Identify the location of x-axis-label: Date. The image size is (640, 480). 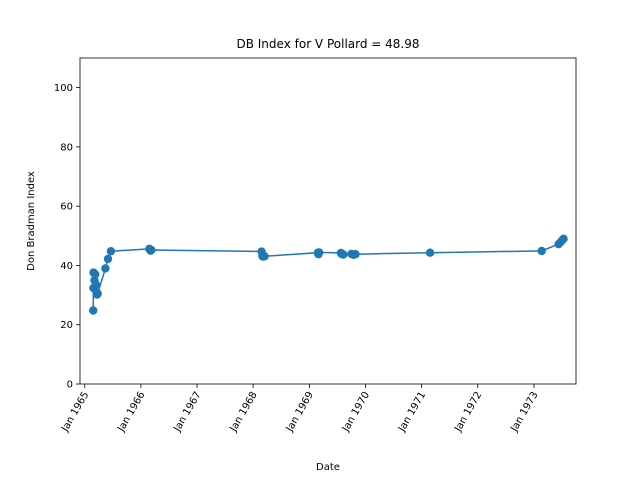
(328, 467).